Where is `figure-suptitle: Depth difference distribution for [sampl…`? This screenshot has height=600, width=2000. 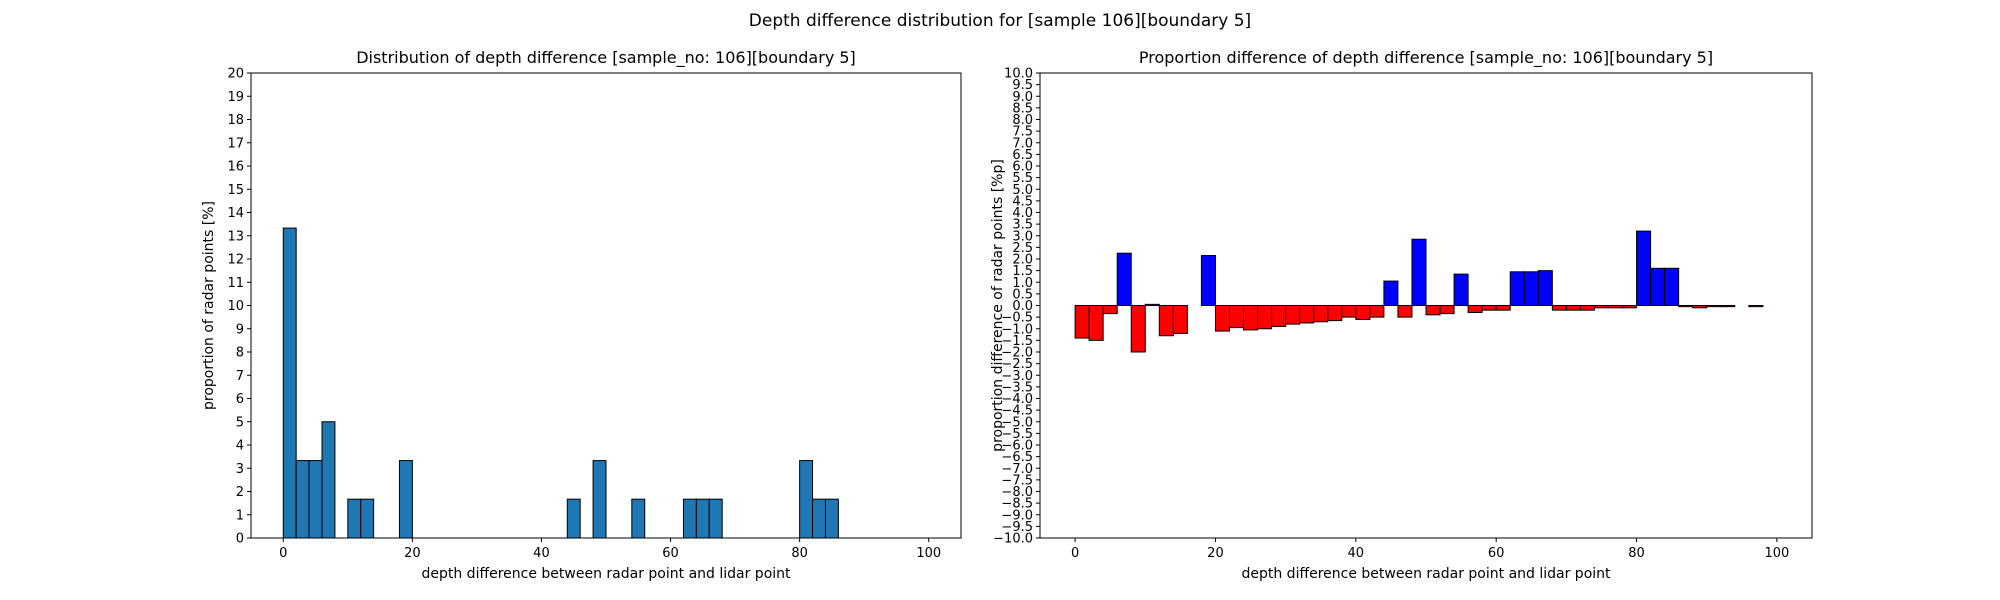 figure-suptitle: Depth difference distribution for [sampl… is located at coordinates (1000, 21).